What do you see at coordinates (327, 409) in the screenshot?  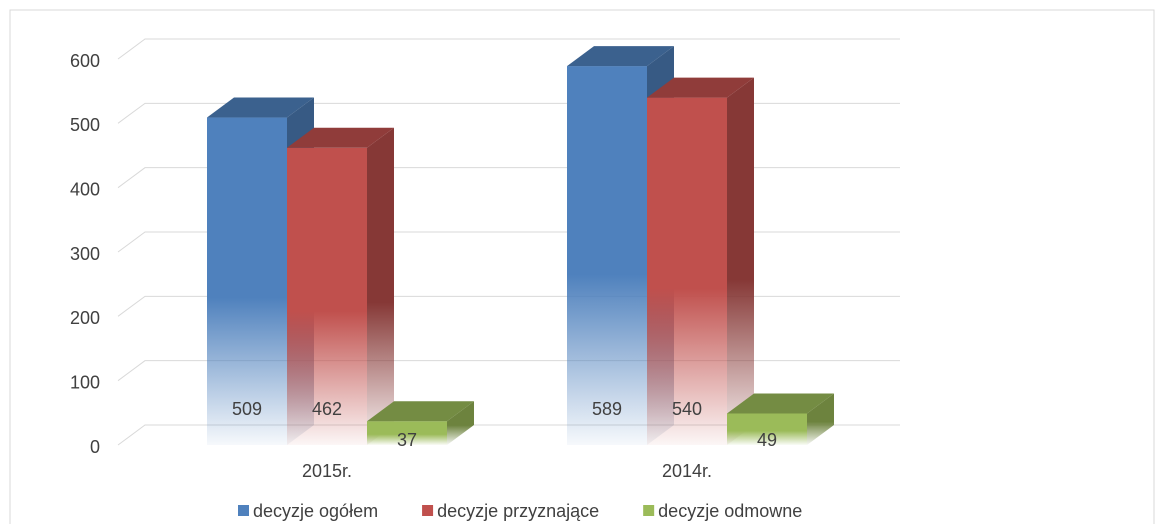 I see `data-label: 462` at bounding box center [327, 409].